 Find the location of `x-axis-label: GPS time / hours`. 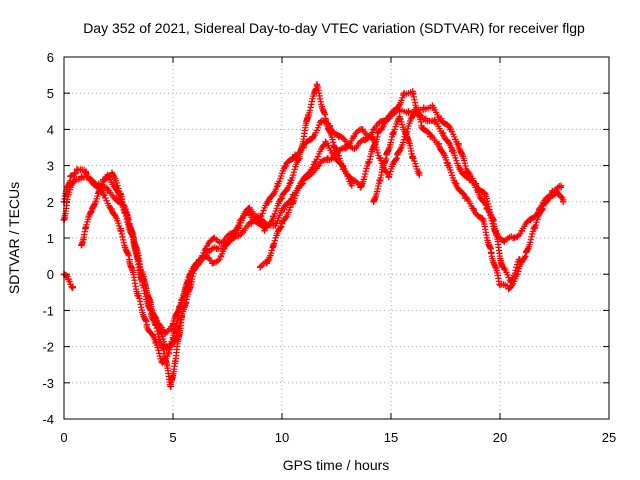

x-axis-label: GPS time / hours is located at coordinates (336, 465).